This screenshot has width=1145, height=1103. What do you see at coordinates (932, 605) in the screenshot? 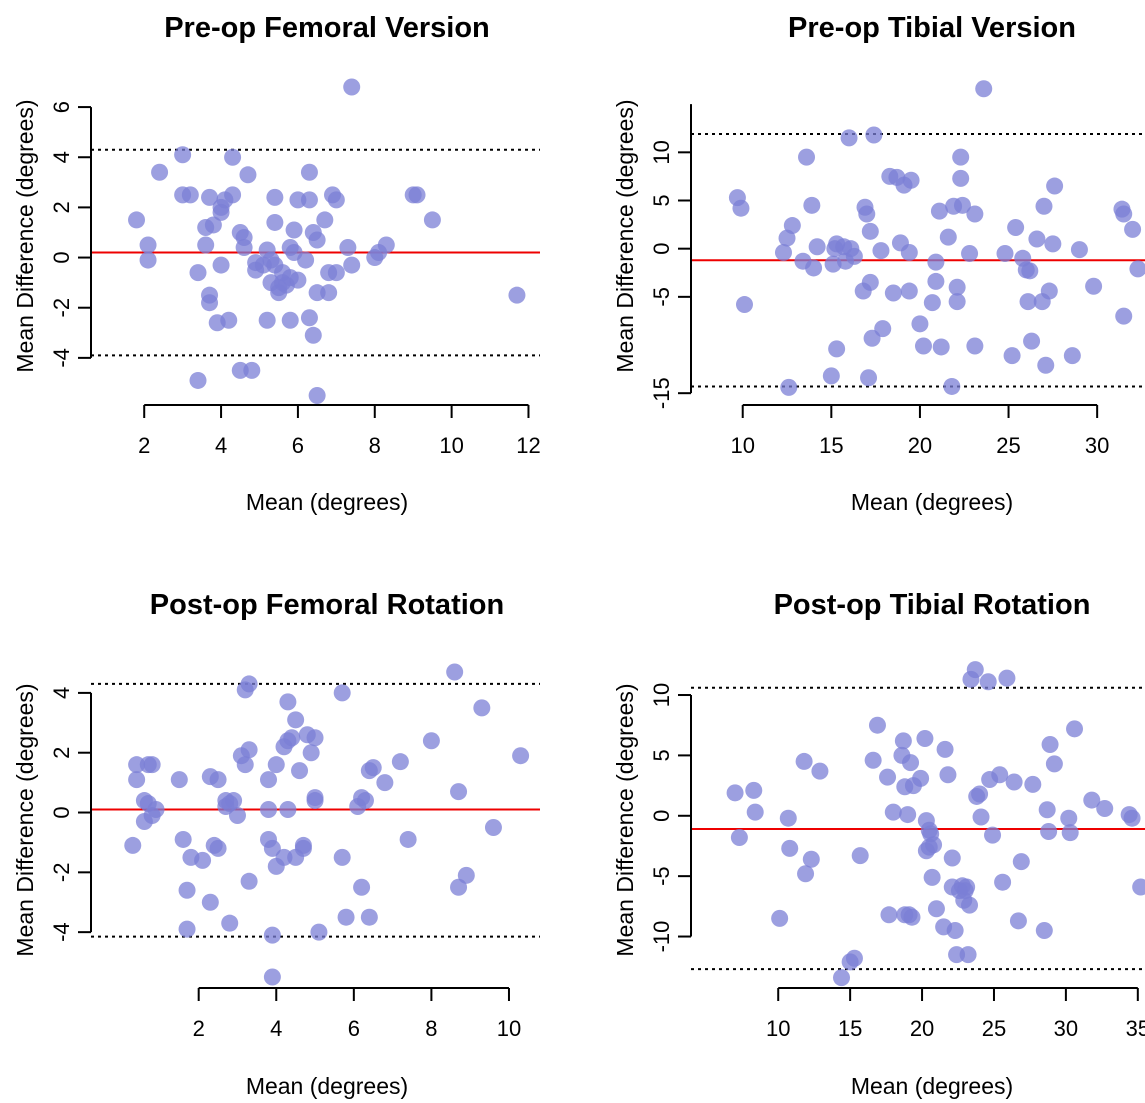
I see `panel-title: Post-op Tibial Rotation` at bounding box center [932, 605].